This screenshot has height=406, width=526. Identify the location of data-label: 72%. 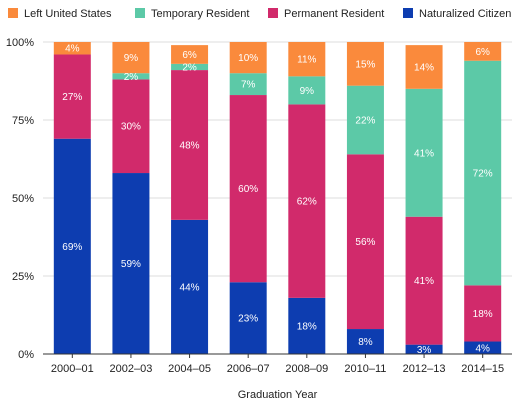
(483, 174).